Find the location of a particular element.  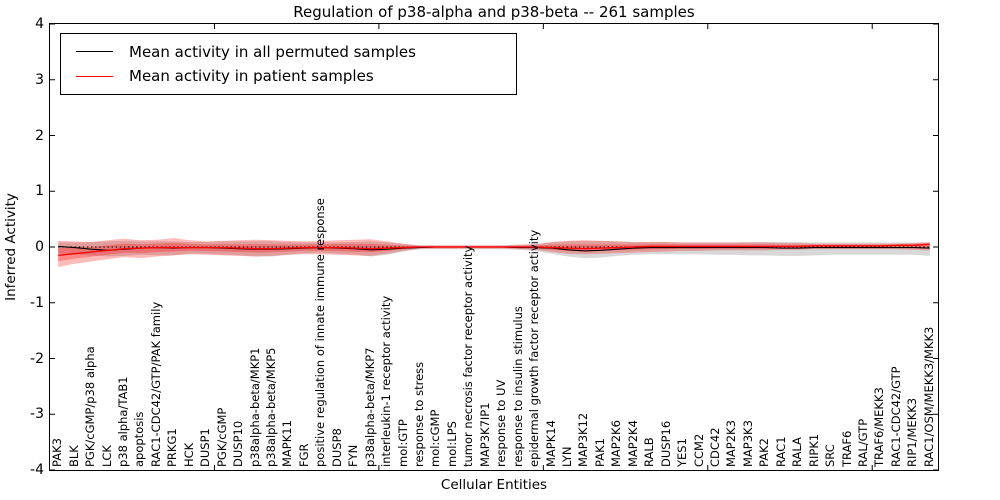

x-category-label: MAPK11 is located at coordinates (287, 443).